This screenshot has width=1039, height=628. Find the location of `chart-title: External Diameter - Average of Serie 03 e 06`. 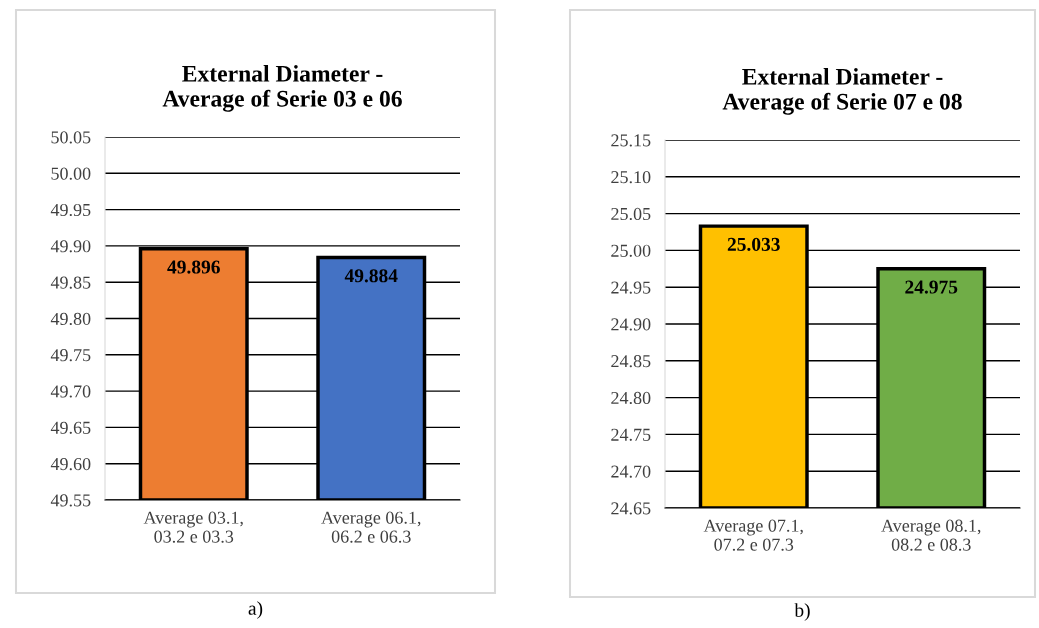

chart-title: External Diameter - Average of Serie 03 e 06 is located at coordinates (282, 88).